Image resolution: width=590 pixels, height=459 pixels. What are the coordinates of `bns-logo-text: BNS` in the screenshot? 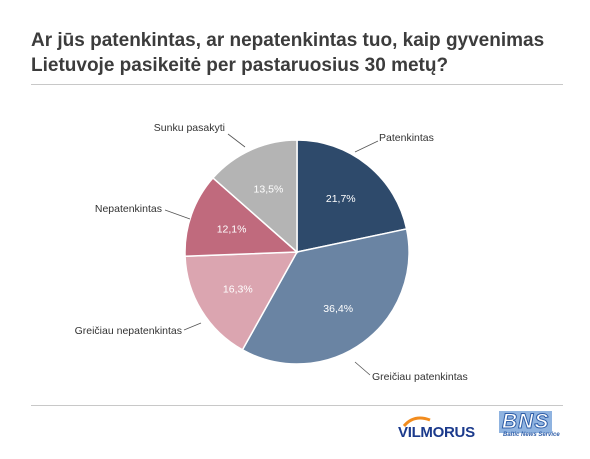 It's located at (526, 421).